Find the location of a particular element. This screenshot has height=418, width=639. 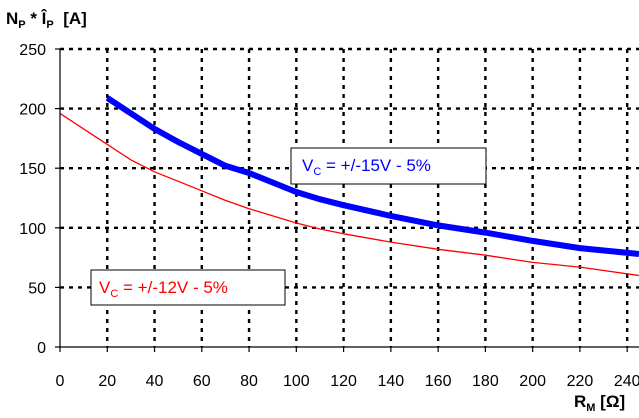

x-tick-label: 200 is located at coordinates (532, 381).